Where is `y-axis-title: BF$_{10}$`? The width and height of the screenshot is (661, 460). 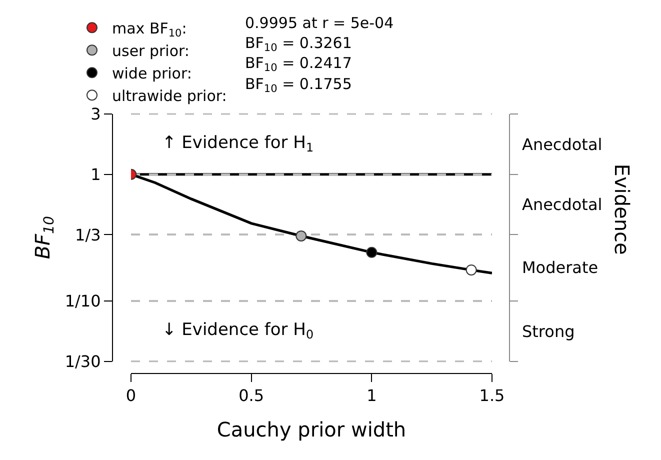
y-axis-title: BF$_{10}$ is located at coordinates (261, 85).